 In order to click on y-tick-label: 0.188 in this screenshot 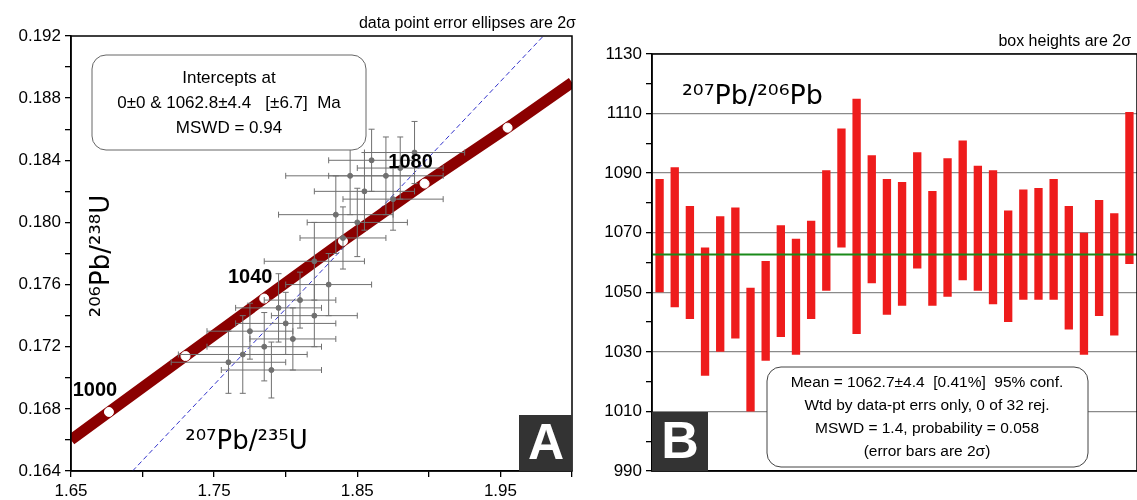, I will do `click(39, 97)`.